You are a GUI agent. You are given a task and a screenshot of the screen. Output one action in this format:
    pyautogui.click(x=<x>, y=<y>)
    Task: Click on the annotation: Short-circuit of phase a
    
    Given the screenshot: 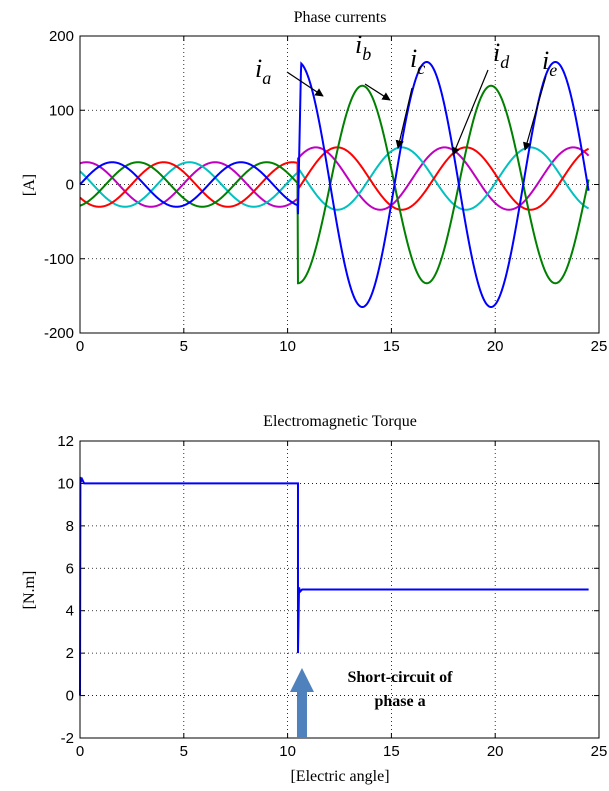 What is the action you would take?
    pyautogui.click(x=371, y=703)
    